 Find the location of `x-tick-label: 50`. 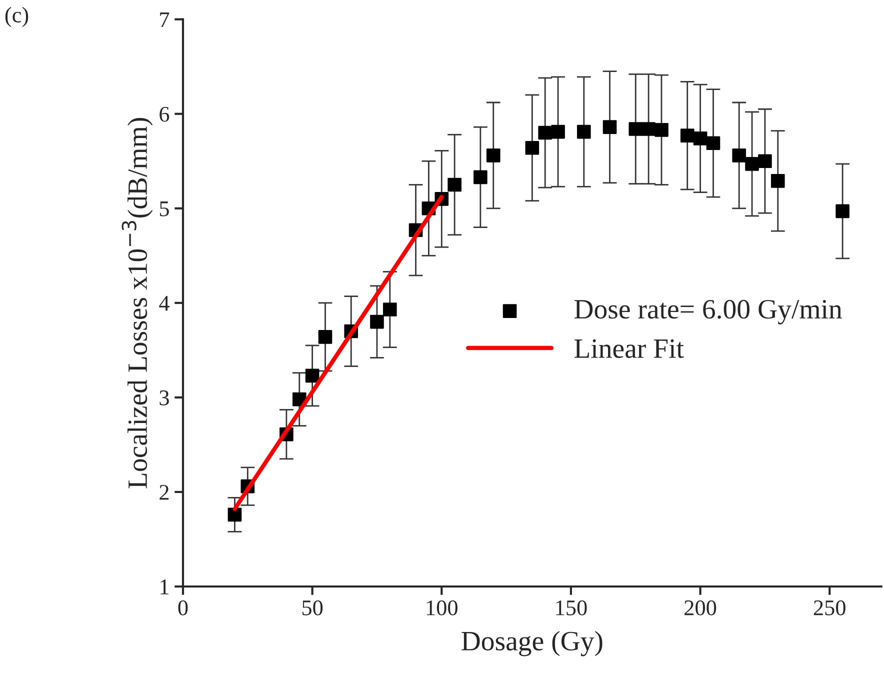

x-tick-label: 50 is located at coordinates (312, 608).